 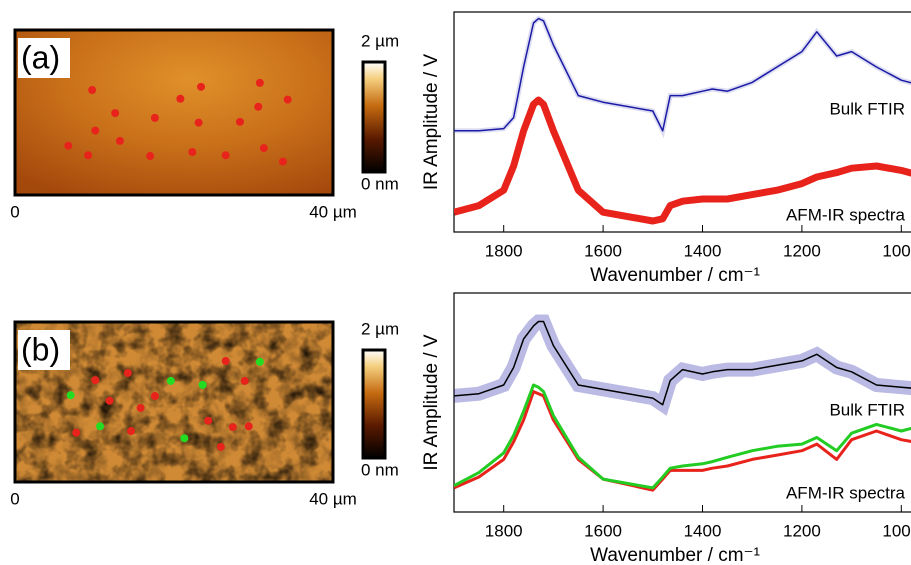 What do you see at coordinates (40, 349) in the screenshot?
I see `panel-label: (b)` at bounding box center [40, 349].